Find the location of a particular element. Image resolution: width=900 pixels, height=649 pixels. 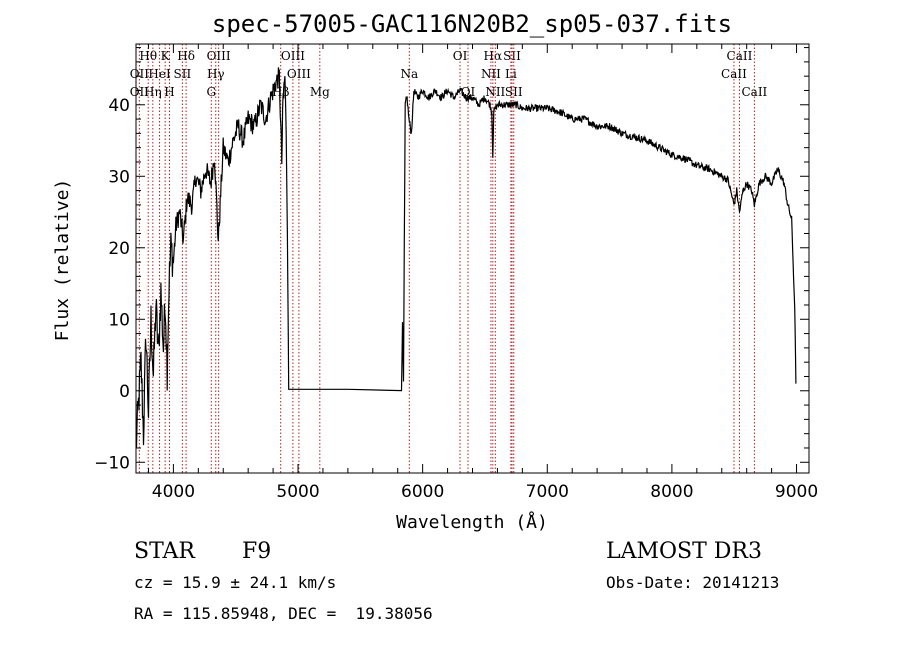

y-tick-label: 30 is located at coordinates (119, 177).